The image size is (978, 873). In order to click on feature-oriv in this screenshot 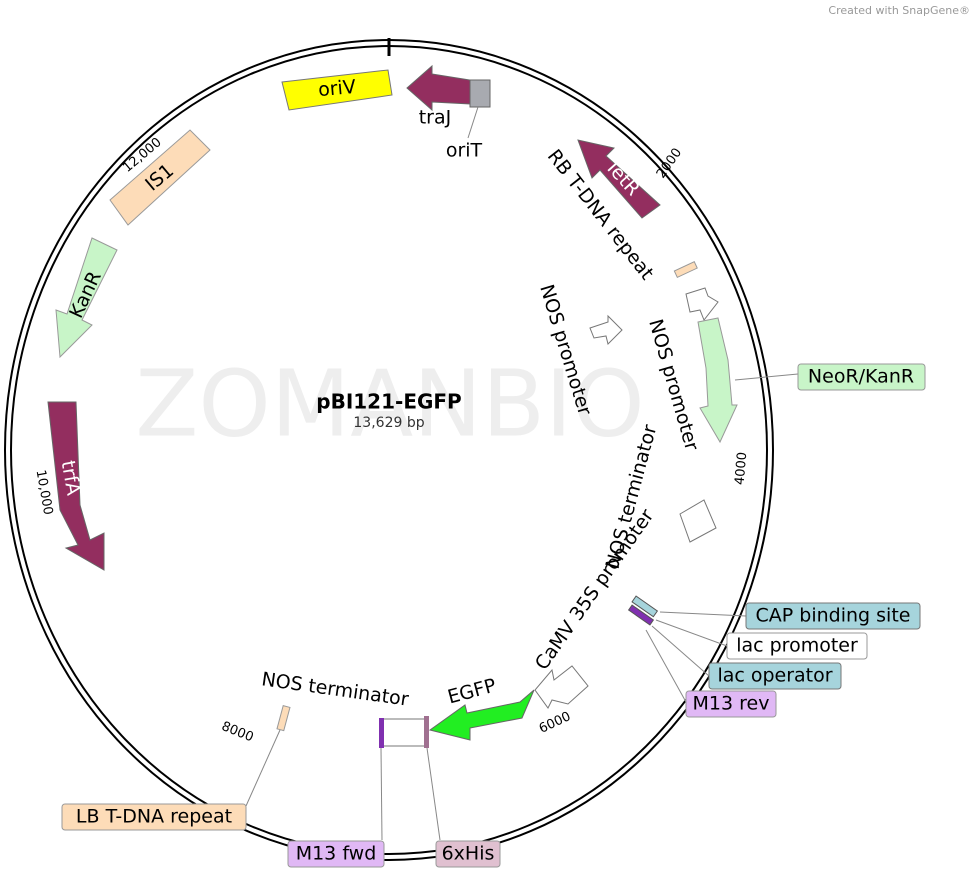, I will do `click(337, 90)`.